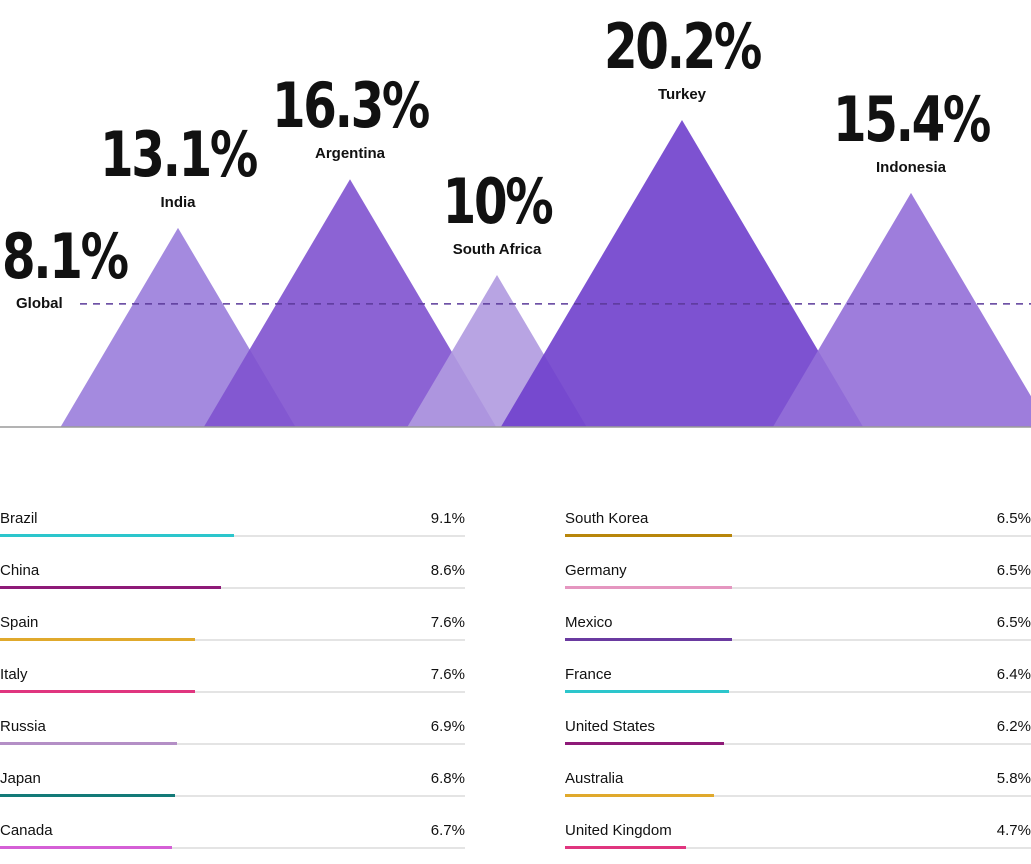  Describe the element at coordinates (26, 830) in the screenshot. I see `country-name: Canada` at that location.